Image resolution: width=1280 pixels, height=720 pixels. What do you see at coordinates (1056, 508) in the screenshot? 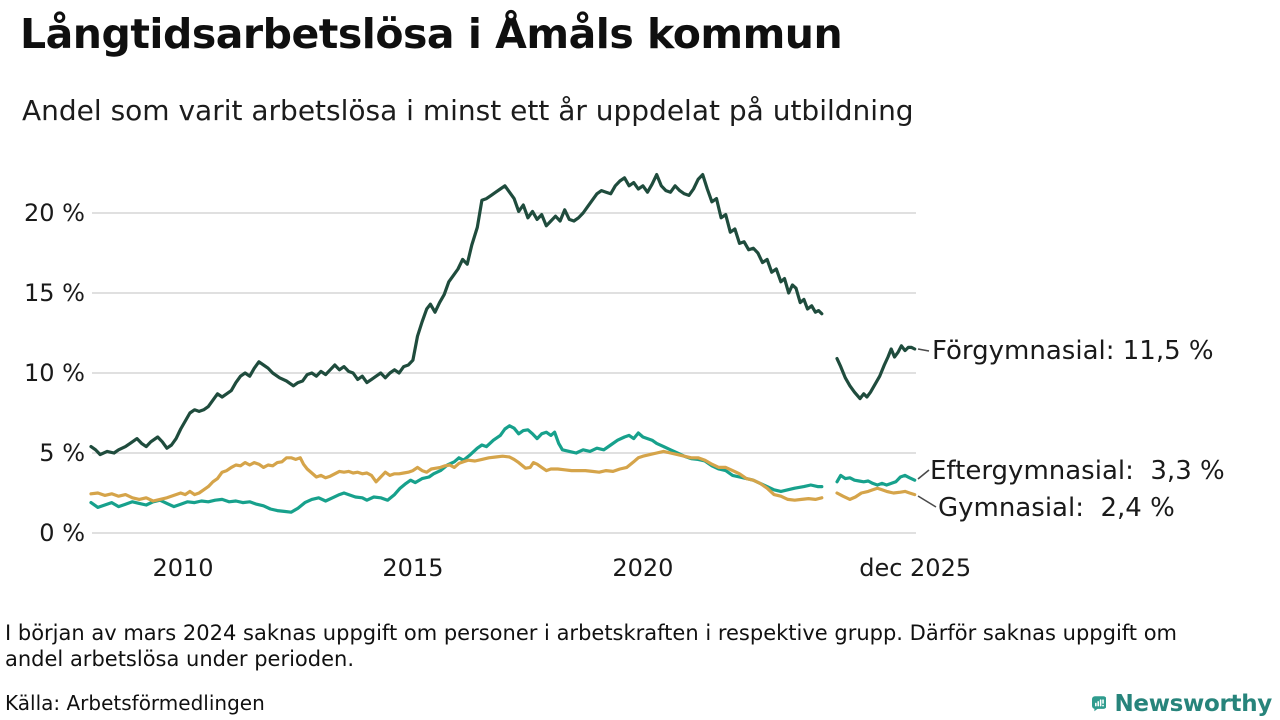
I see `series-label-gymnasial: Gymnasial: 2,4 %` at bounding box center [1056, 508].